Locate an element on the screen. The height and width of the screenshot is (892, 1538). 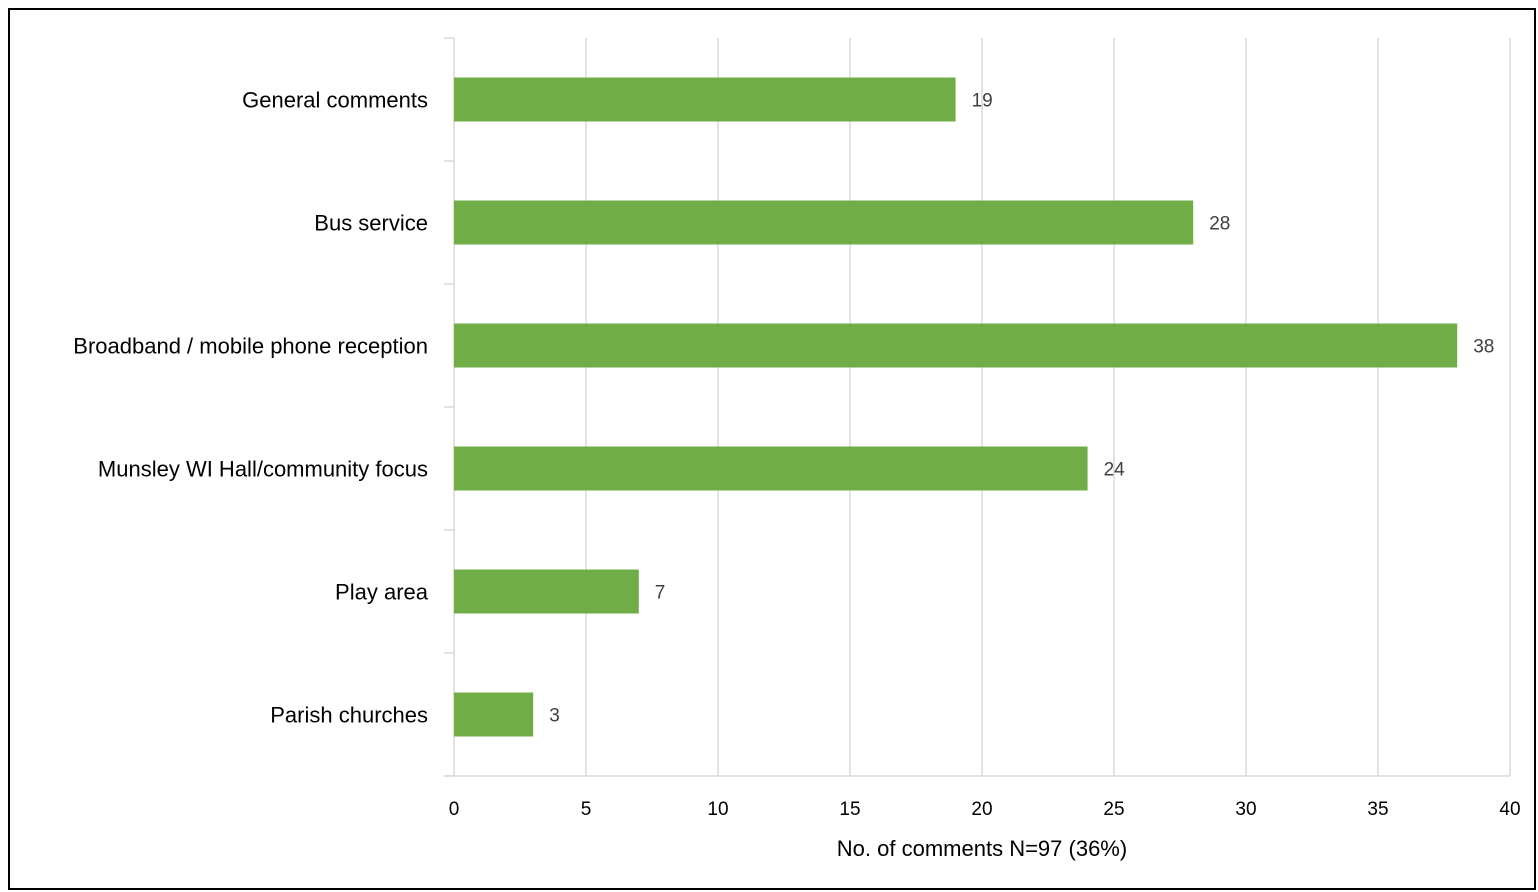
x-tick-label: 20 is located at coordinates (981, 809).